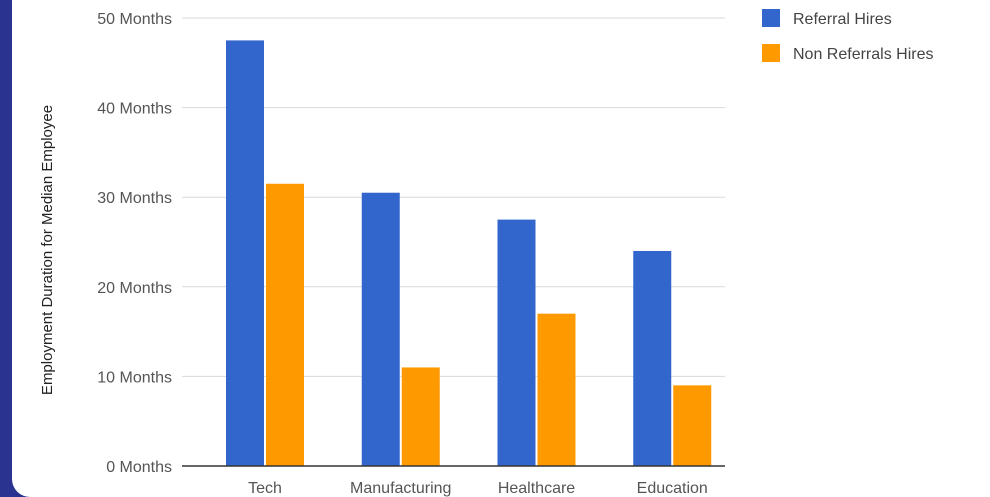 Image resolution: width=990 pixels, height=497 pixels. Describe the element at coordinates (47, 250) in the screenshot. I see `y-axis-label: Employment Duration for Median Employee` at that location.